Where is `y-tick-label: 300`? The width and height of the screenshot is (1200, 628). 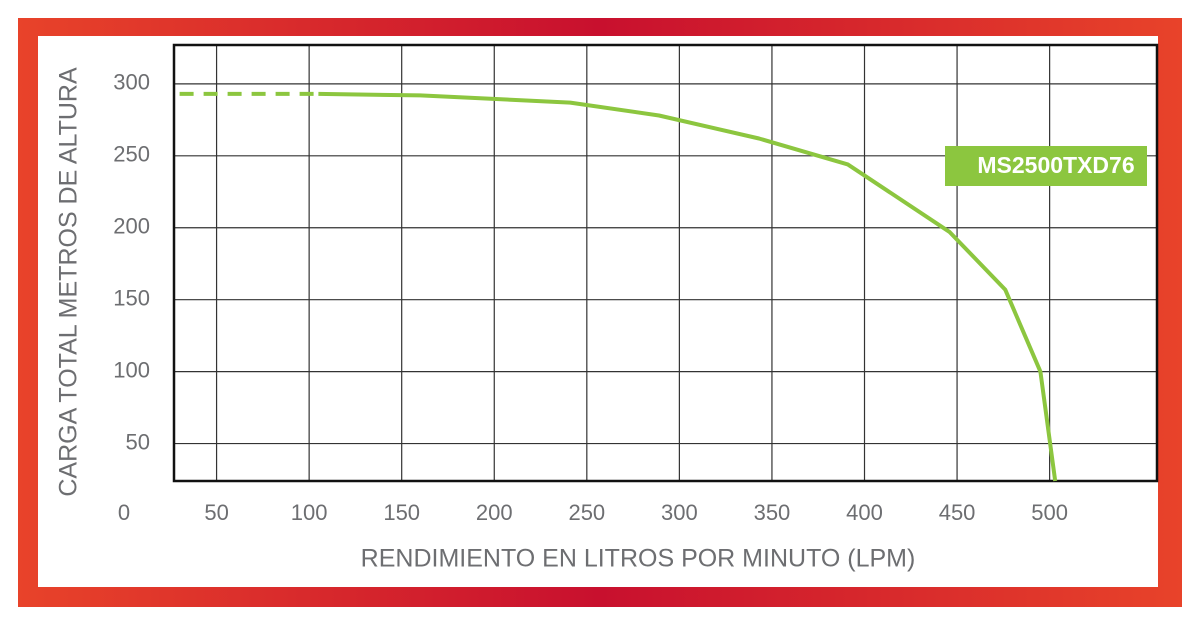 y-tick-label: 300 is located at coordinates (131, 82).